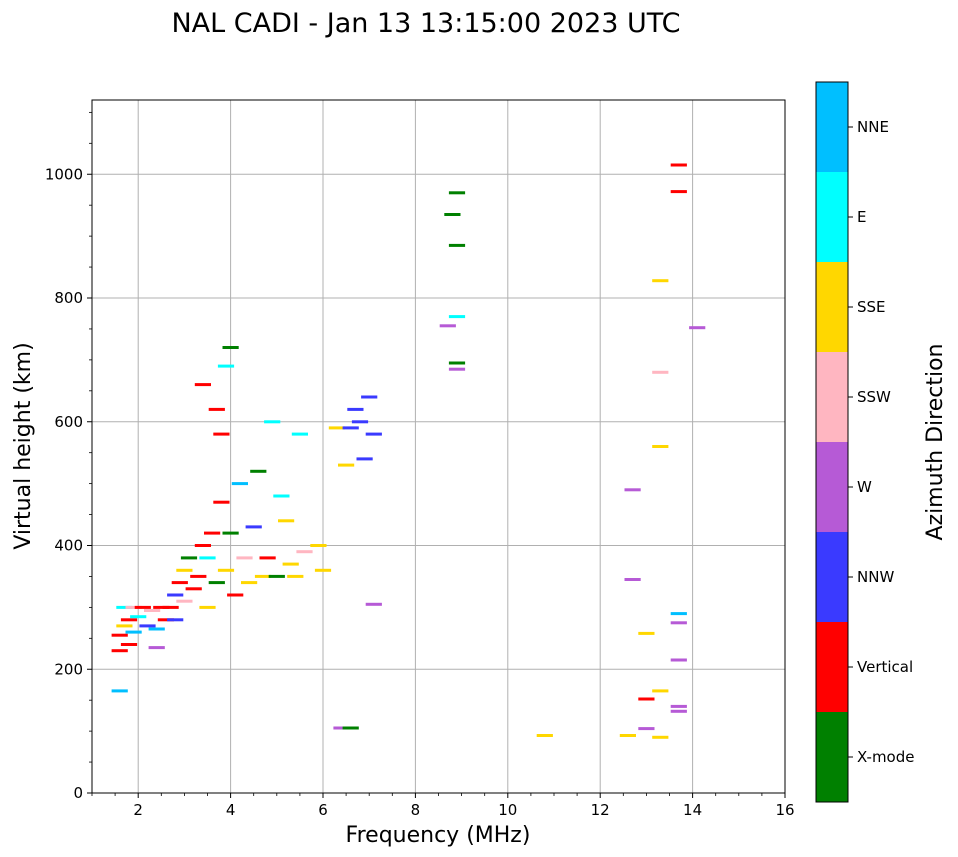 The height and width of the screenshot is (857, 958). I want to click on colorbar-label: SSW, so click(874, 397).